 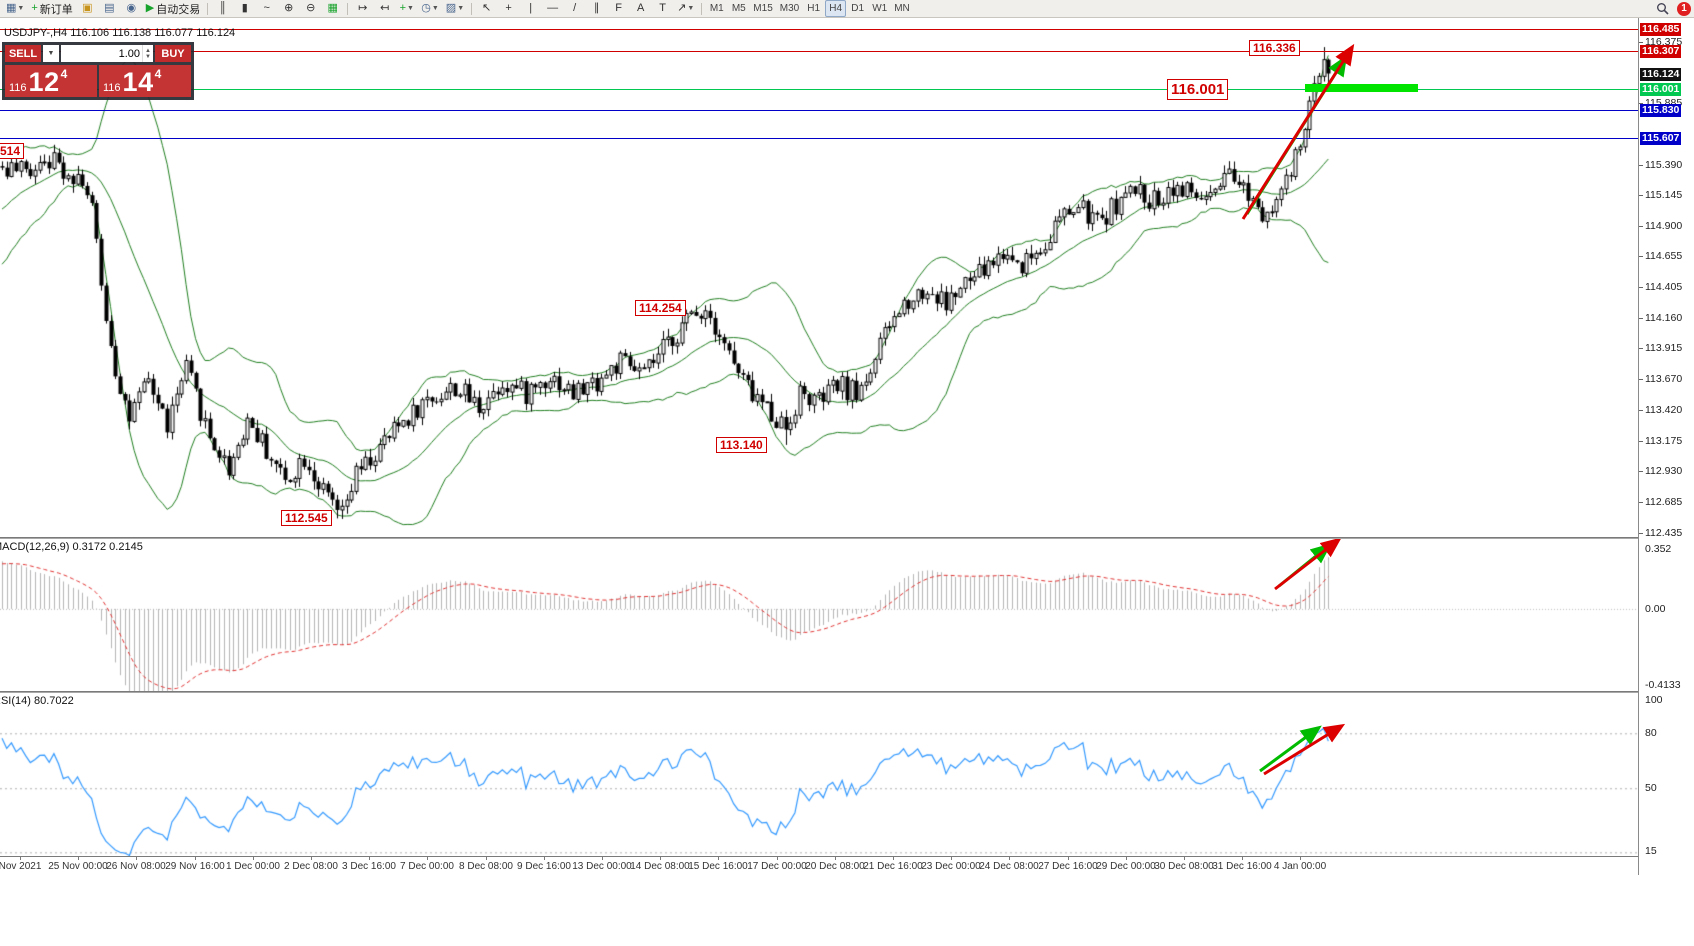 I want to click on green-highlight-bar, so click(x=1361, y=88).